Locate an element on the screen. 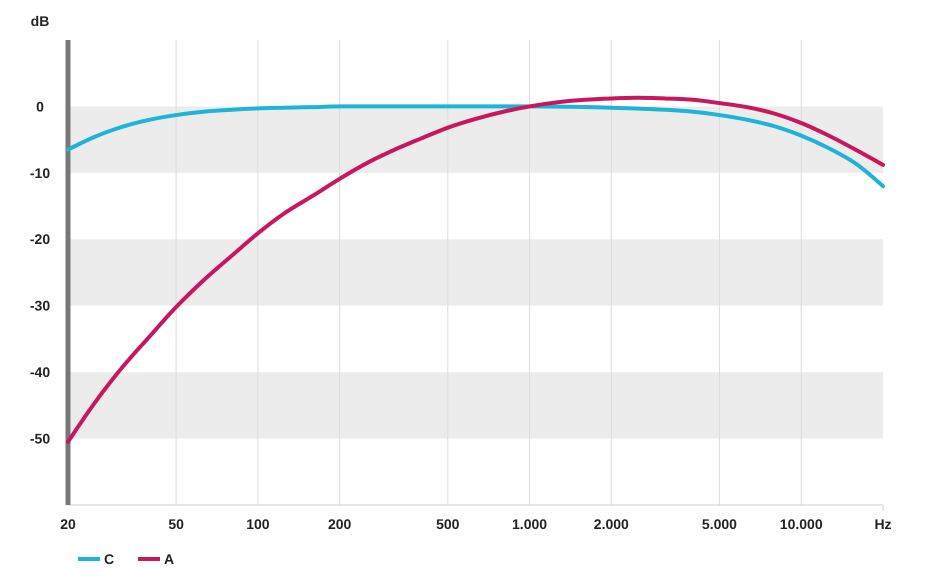 This screenshot has height=585, width=931. y-tick-label: -30 is located at coordinates (40, 306).